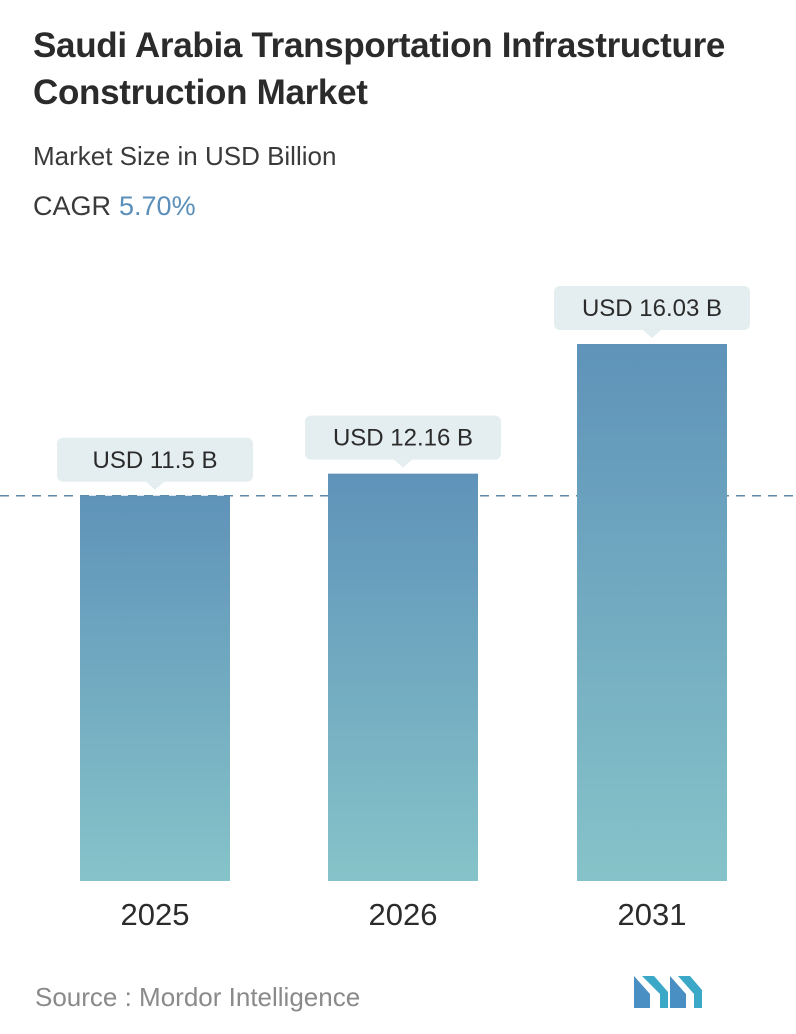  What do you see at coordinates (652, 334) in the screenshot?
I see `data-label-pointer-2031` at bounding box center [652, 334].